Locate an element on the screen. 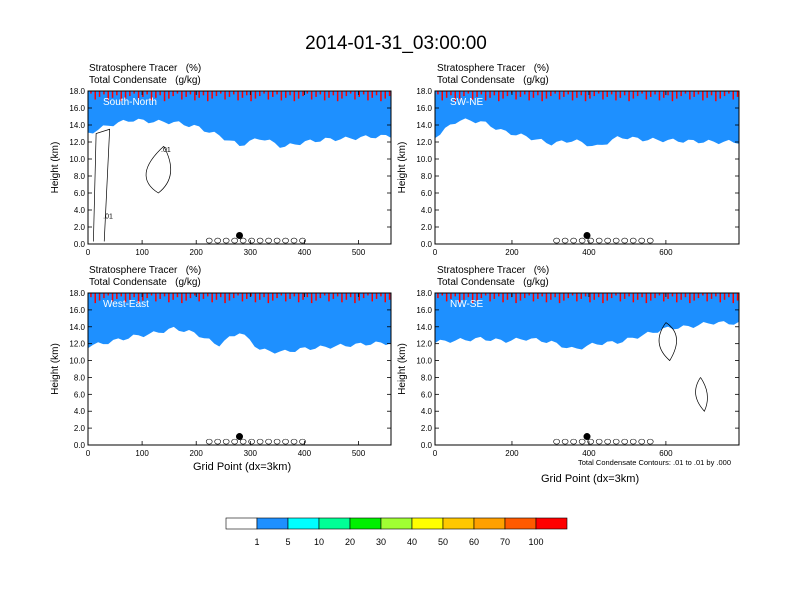 Image resolution: width=792 pixels, height=612 pixels. page-title: 2014-01-31_03:00:00 is located at coordinates (396, 43).